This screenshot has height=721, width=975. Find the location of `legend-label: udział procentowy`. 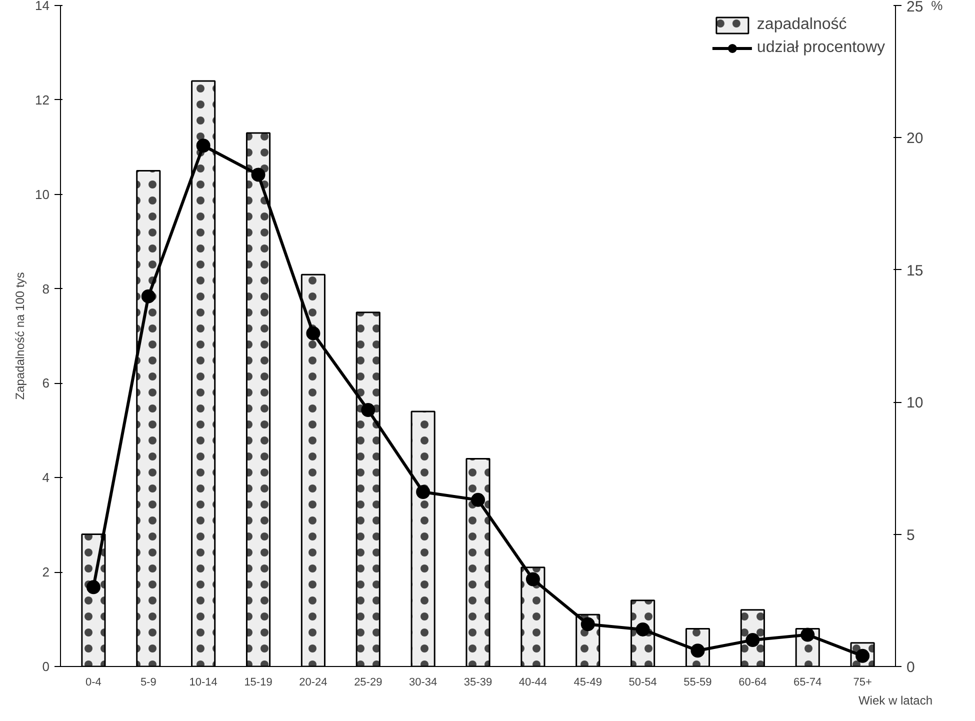

legend-label: udział procentowy is located at coordinates (820, 48).